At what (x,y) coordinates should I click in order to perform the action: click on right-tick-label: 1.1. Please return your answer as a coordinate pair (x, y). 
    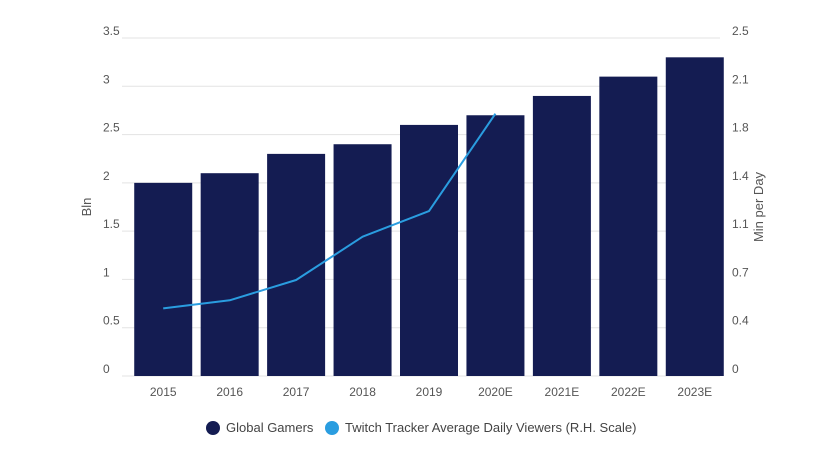
    Looking at the image, I should click on (740, 224).